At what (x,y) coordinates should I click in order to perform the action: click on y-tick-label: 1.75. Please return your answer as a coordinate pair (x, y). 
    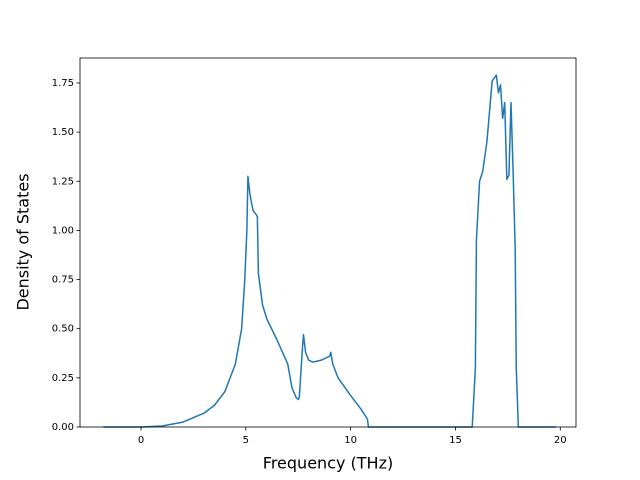
    Looking at the image, I should click on (63, 83).